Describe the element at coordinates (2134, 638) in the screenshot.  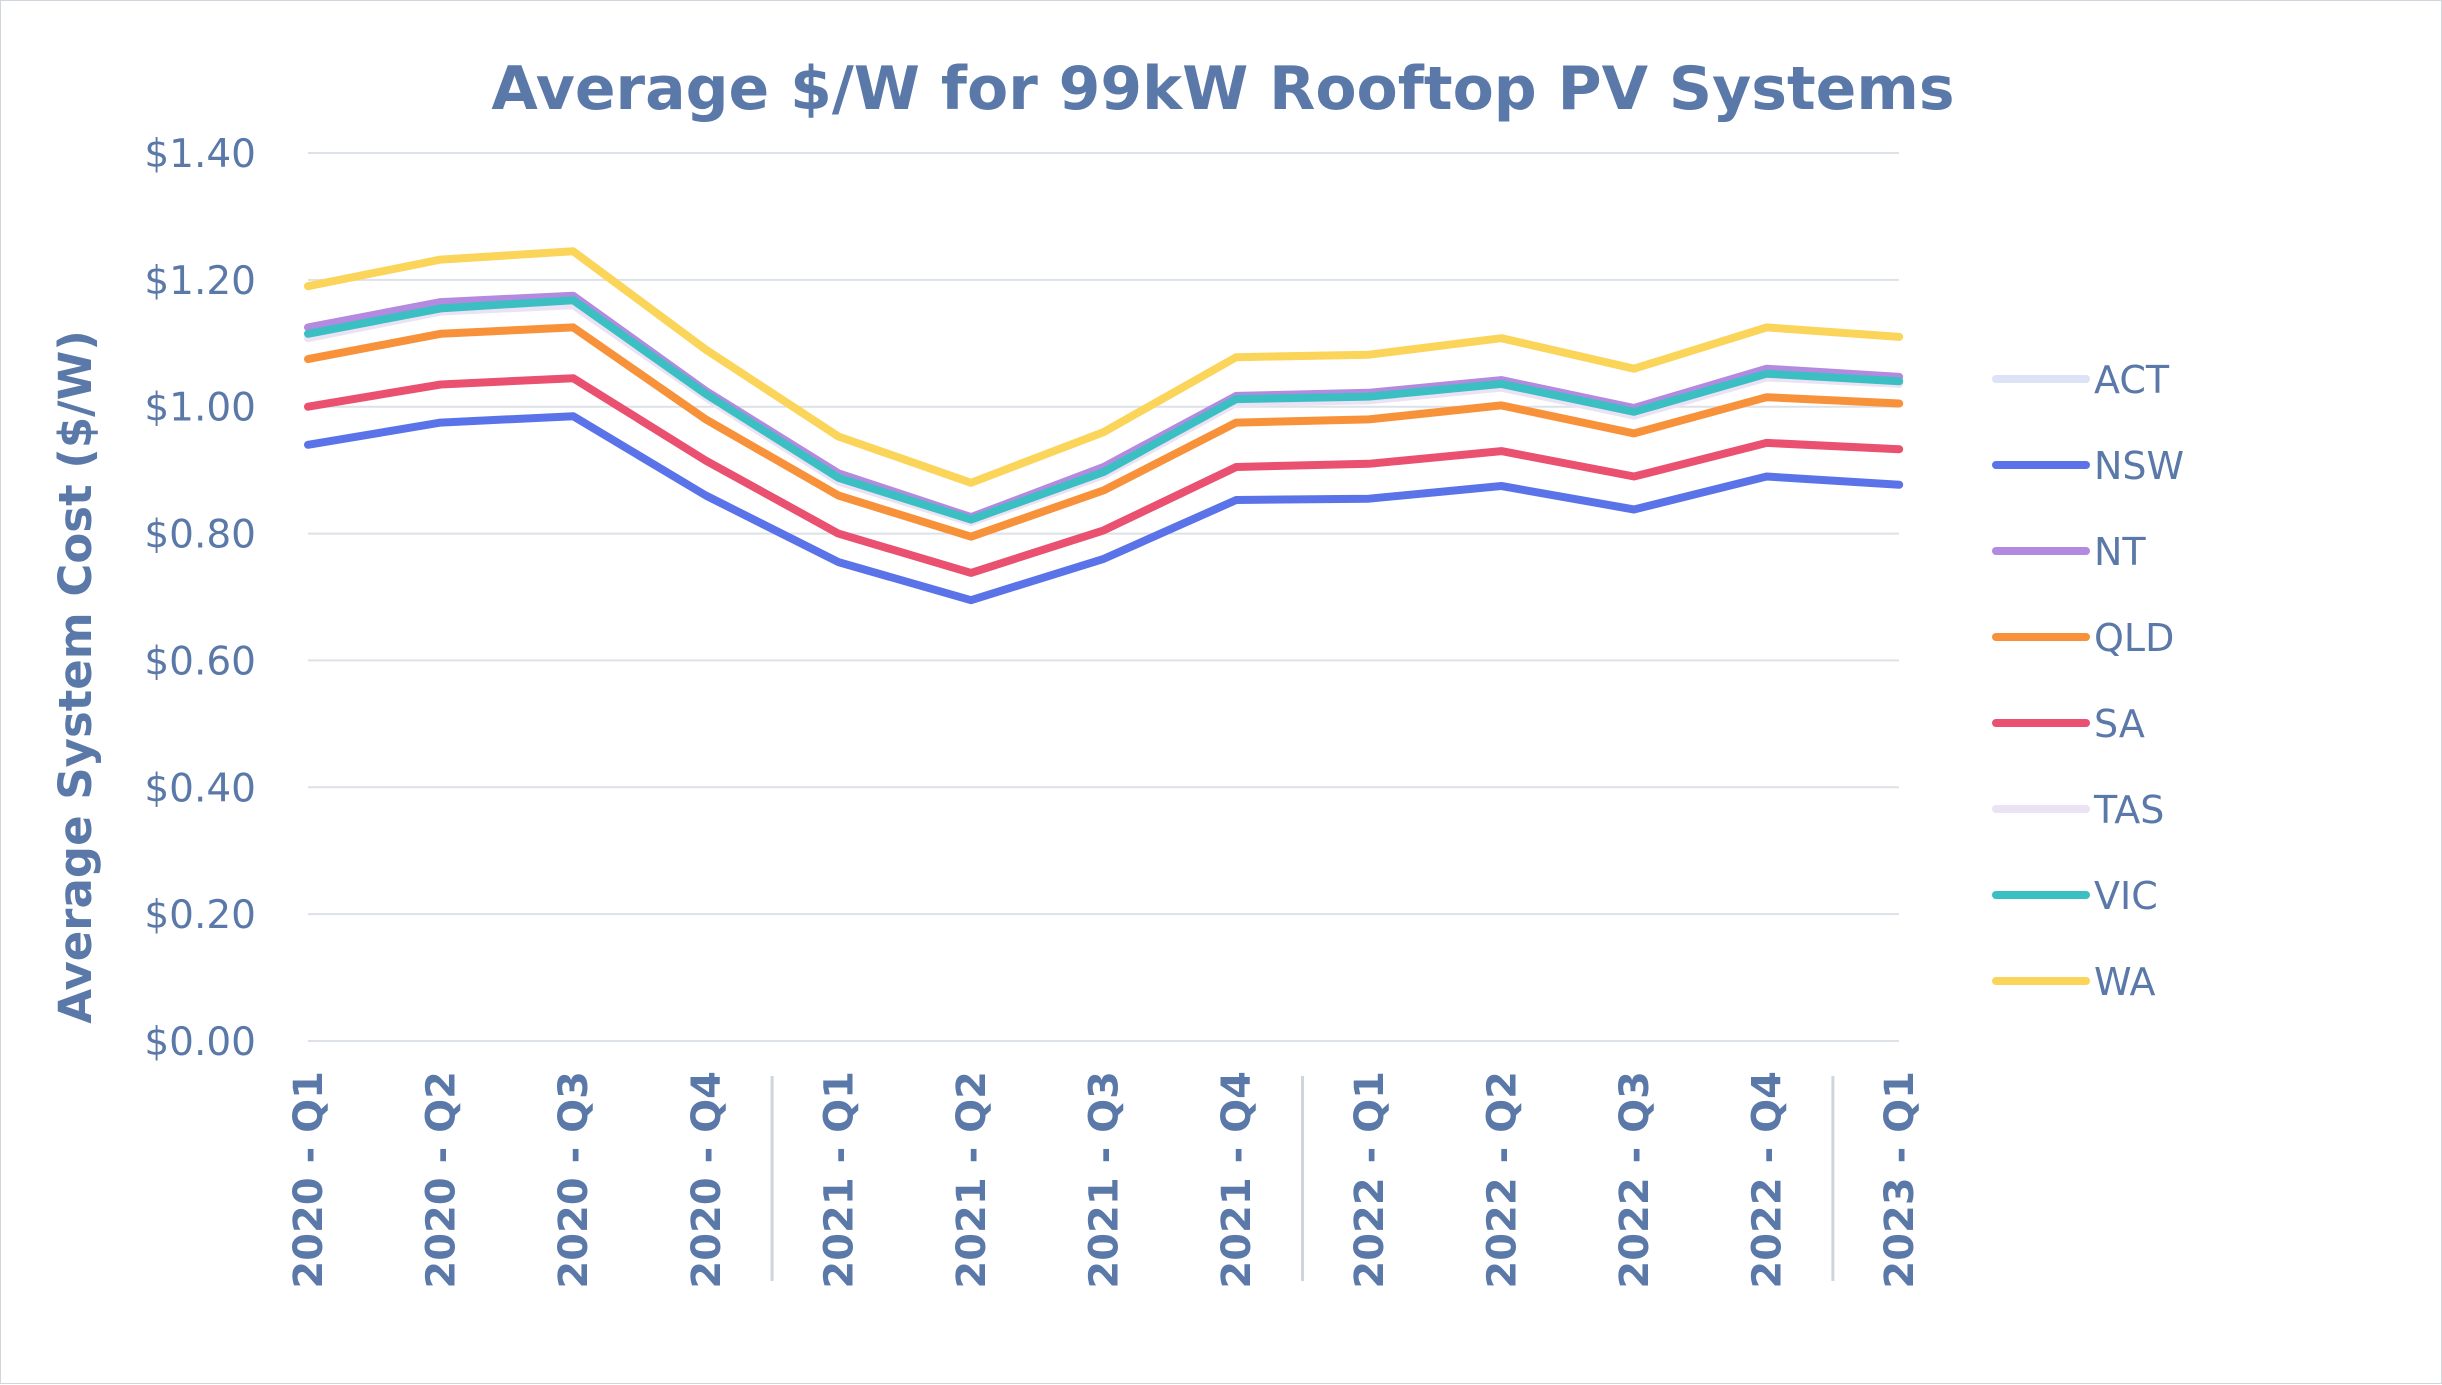
I see `legend-label-qld: QLD` at that location.